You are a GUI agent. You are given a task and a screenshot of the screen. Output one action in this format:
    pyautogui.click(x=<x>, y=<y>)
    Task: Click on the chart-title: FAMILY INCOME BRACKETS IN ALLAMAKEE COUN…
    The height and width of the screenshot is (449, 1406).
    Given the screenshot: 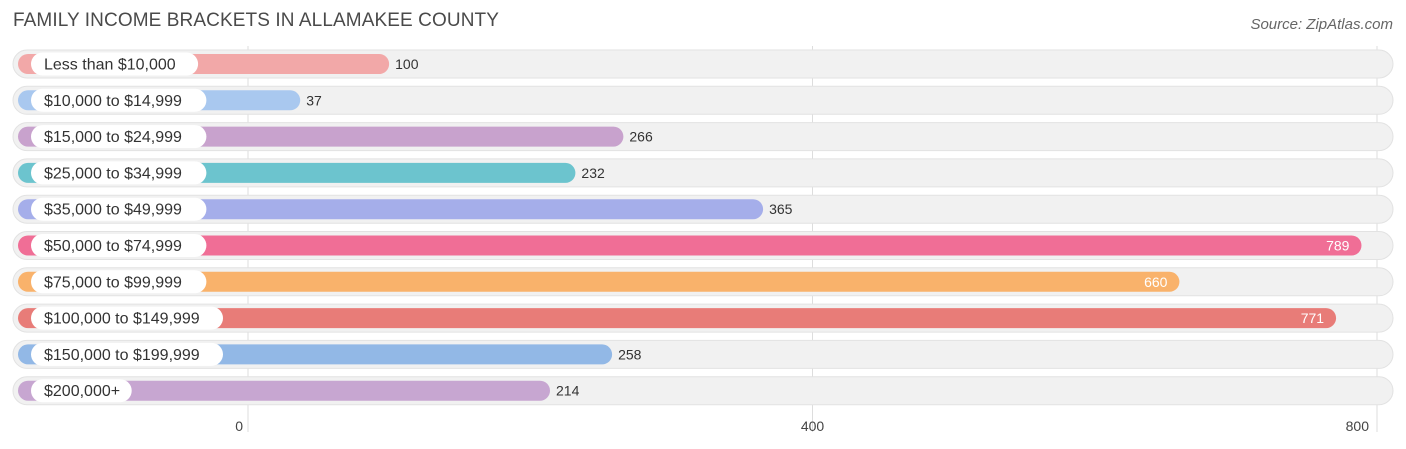 What is the action you would take?
    pyautogui.click(x=256, y=20)
    